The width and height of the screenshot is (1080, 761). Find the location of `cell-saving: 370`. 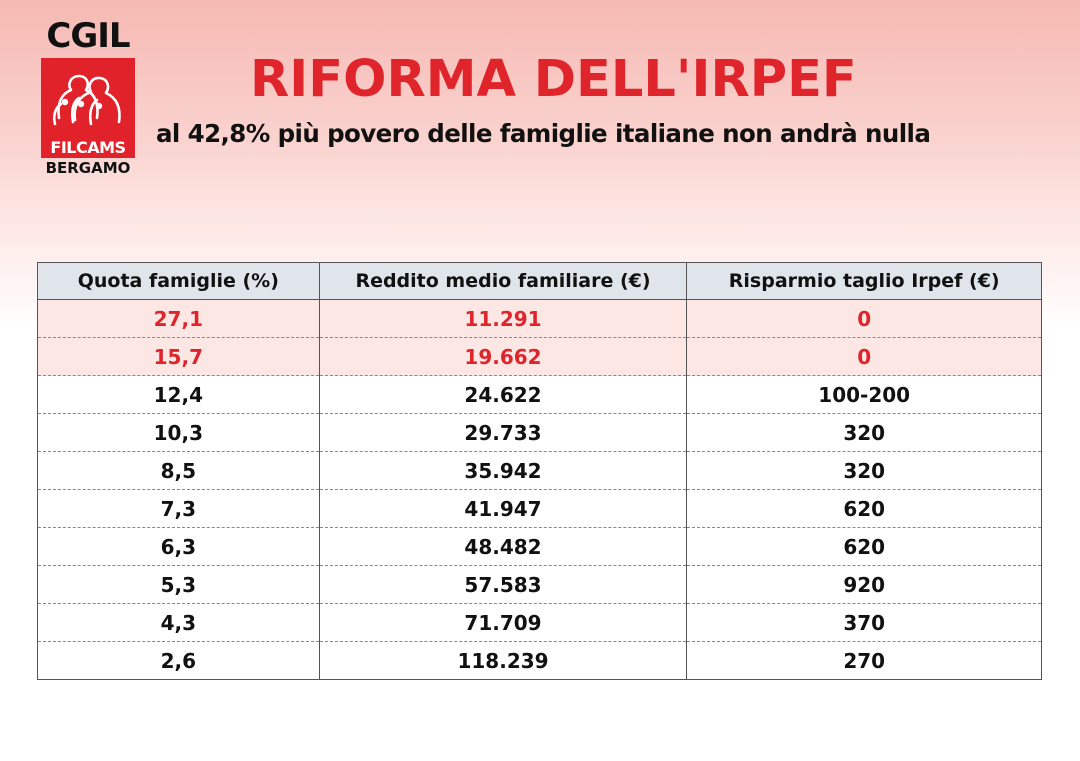

cell-saving: 370 is located at coordinates (864, 622).